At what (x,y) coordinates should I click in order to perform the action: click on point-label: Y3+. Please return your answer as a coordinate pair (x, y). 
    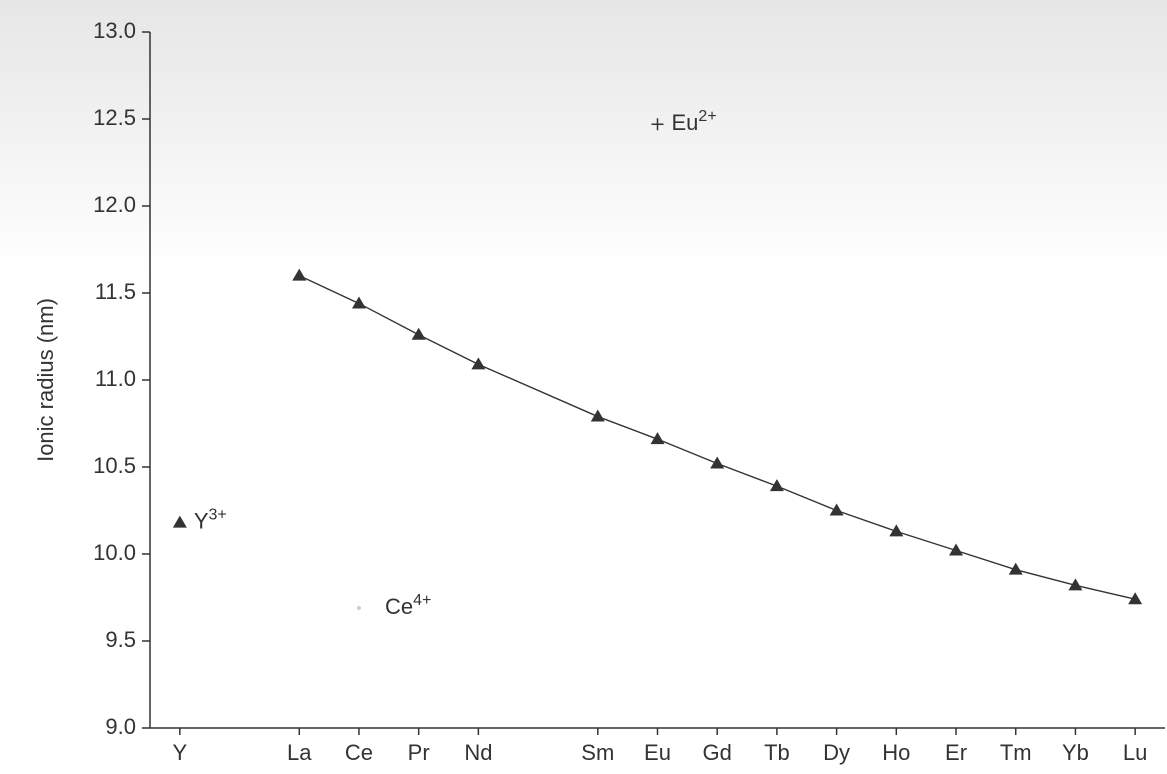
    Looking at the image, I should click on (210, 520).